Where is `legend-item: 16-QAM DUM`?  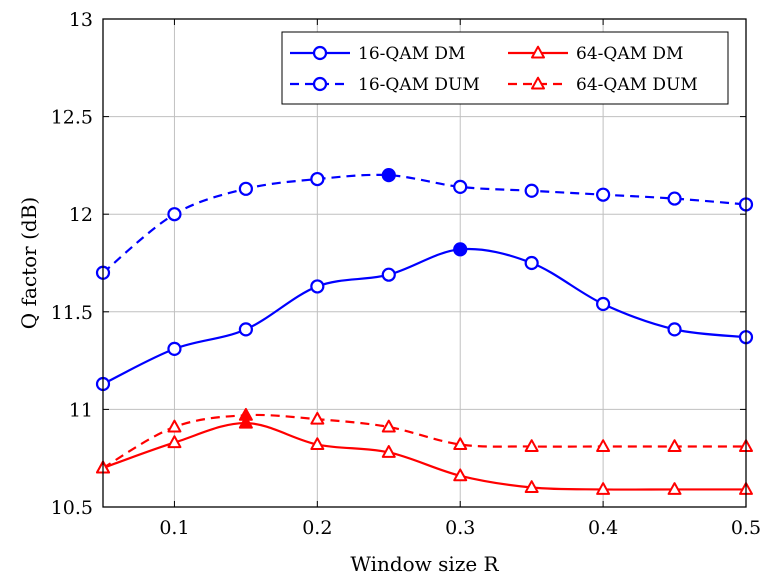 legend-item: 16-QAM DUM is located at coordinates (385, 85).